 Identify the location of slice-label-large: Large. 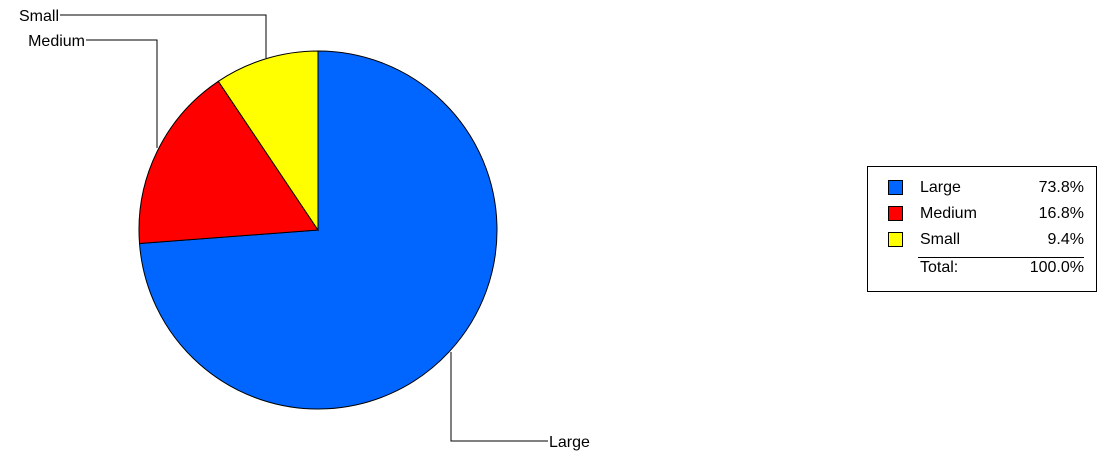
(569, 442).